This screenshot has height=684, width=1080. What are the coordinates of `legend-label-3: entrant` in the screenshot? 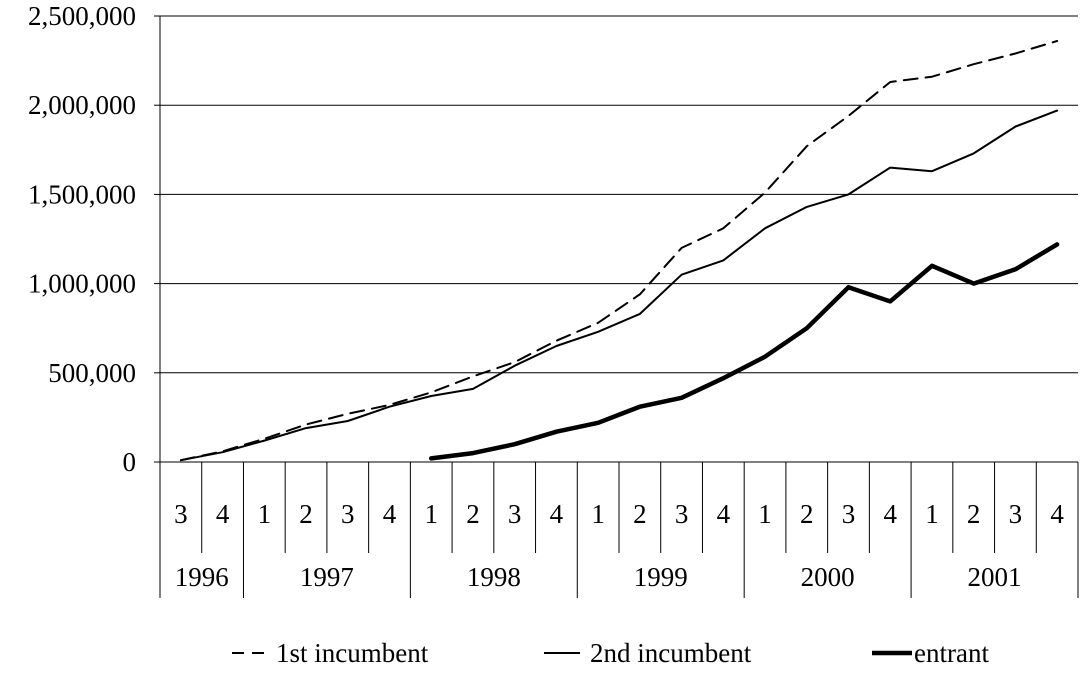 It's located at (951, 653).